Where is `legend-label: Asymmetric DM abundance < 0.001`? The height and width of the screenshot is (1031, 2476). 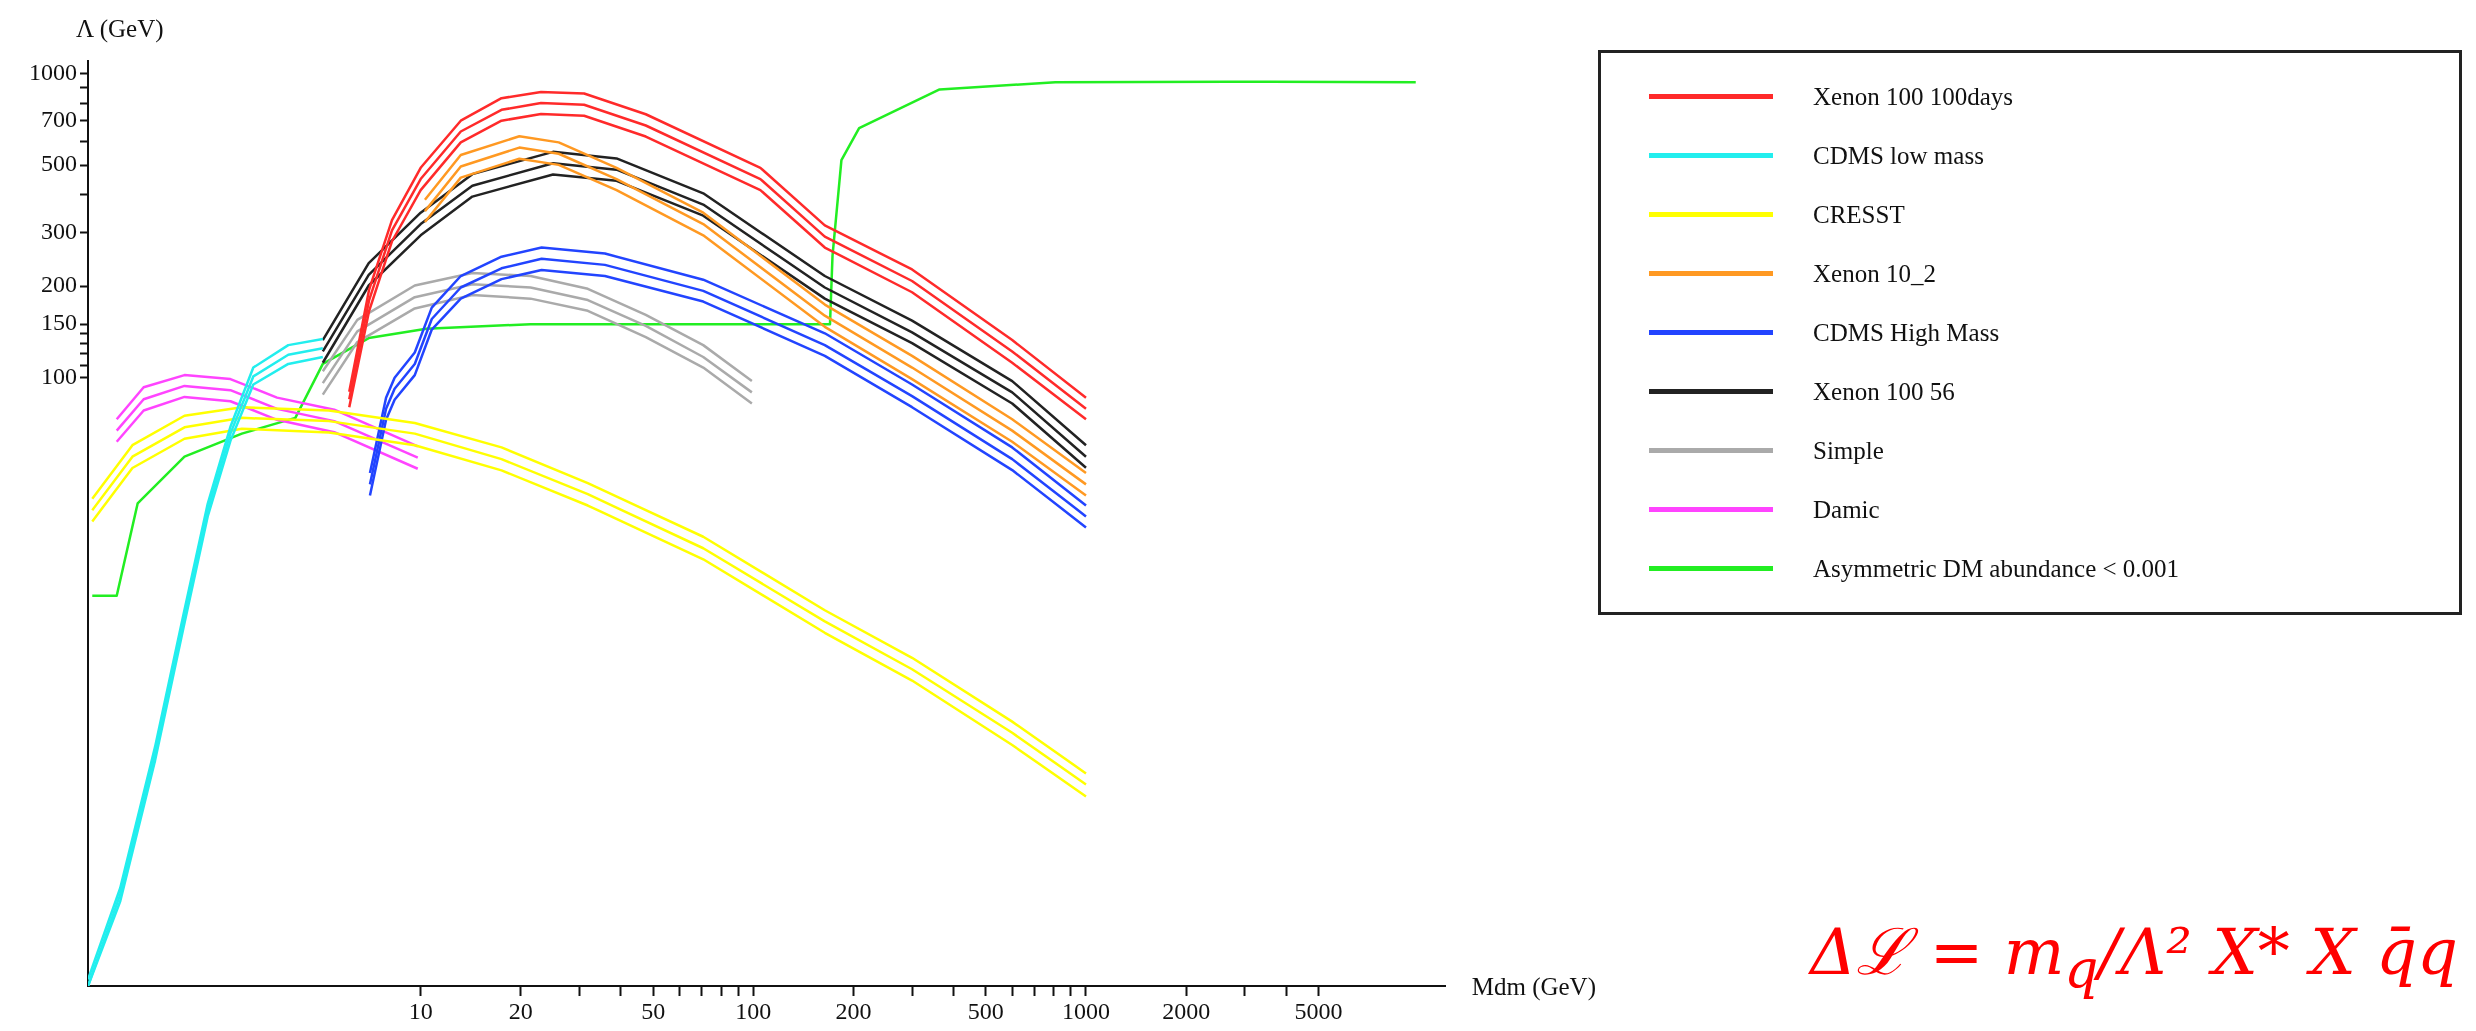 legend-label: Asymmetric DM abundance < 0.001 is located at coordinates (1996, 568).